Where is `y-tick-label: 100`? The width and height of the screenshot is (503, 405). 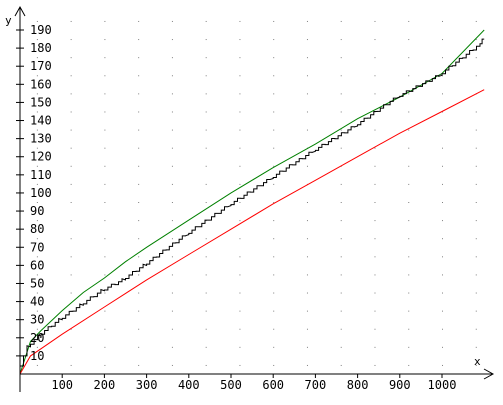 y-tick-label: 100 is located at coordinates (41, 193).